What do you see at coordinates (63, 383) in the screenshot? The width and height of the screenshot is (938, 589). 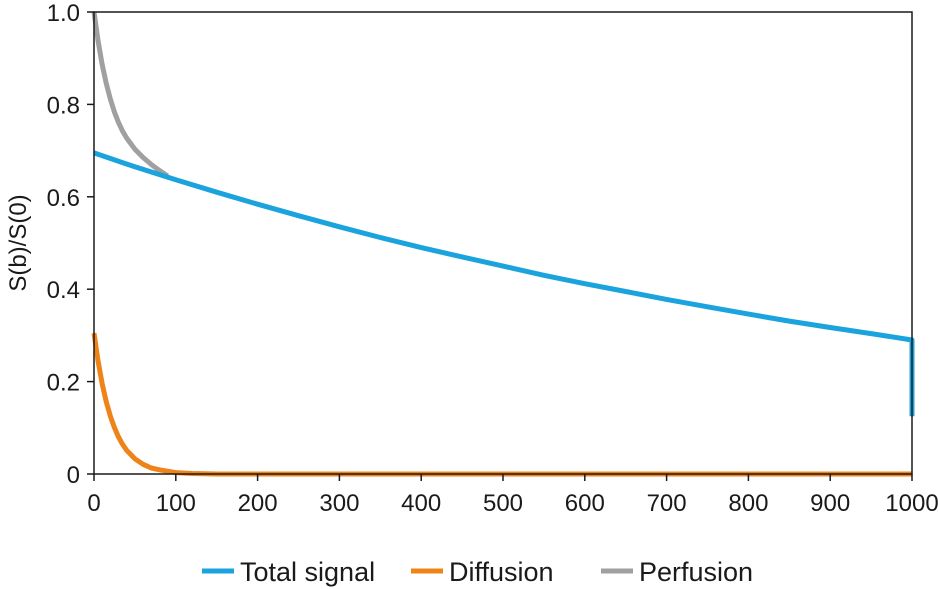 I see `y-tick-label: 0.2` at bounding box center [63, 383].